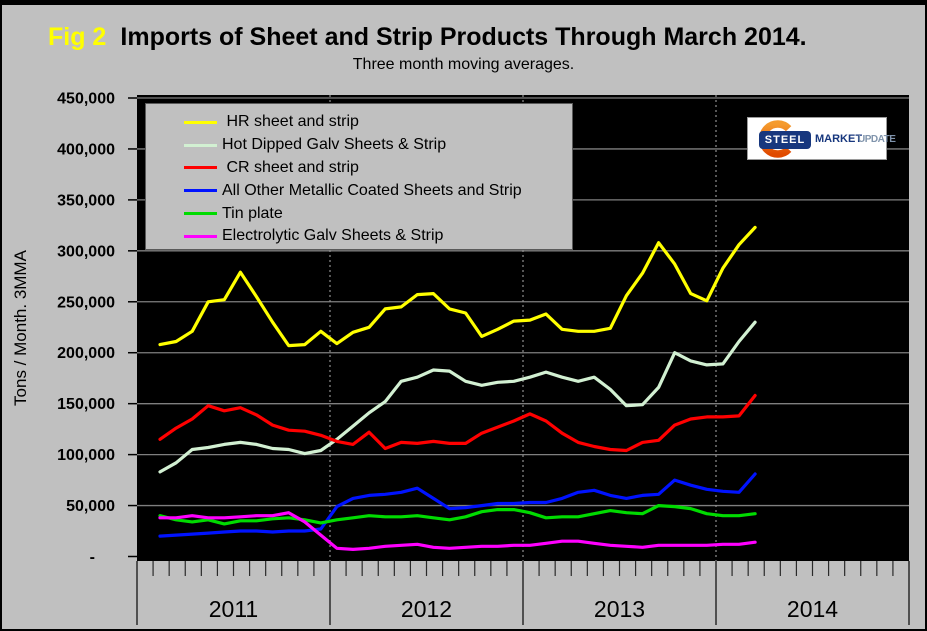  What do you see at coordinates (200, 191) in the screenshot?
I see `legend-swatch-all-other-metallic-coated-sheets-and-strip` at bounding box center [200, 191].